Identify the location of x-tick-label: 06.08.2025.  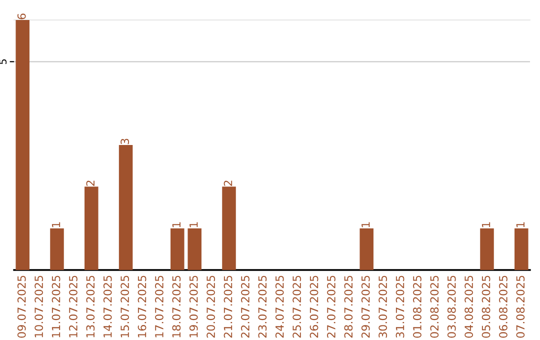
(503, 307).